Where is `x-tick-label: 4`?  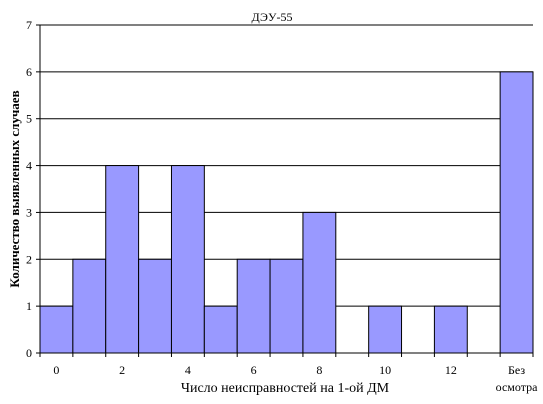 x-tick-label: 4 is located at coordinates (188, 370).